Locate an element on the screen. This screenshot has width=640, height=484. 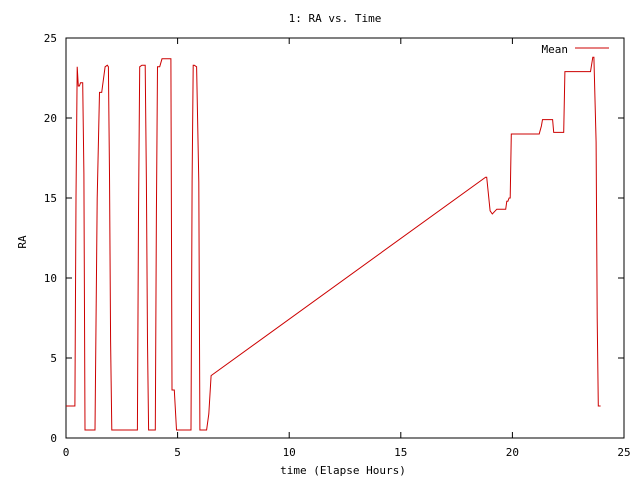
y-tick-label: 5 is located at coordinates (53, 358).